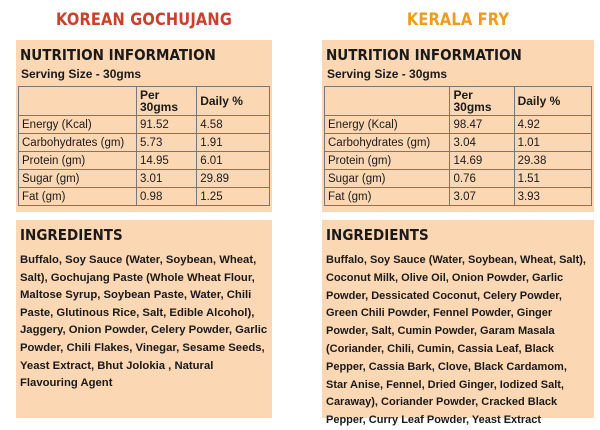 This screenshot has width=600, height=430. I want to click on row-daily: 6.01, so click(233, 160).